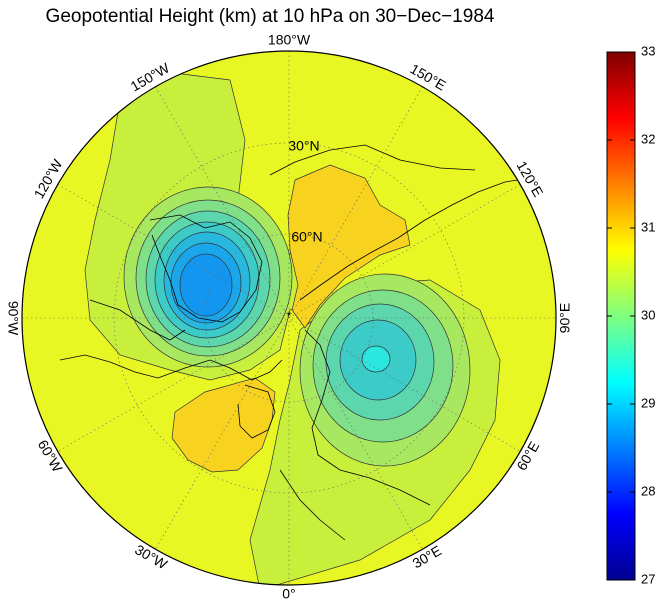 Image resolution: width=663 pixels, height=605 pixels. Describe the element at coordinates (376, 359) in the screenshot. I see `contour-29.5-b` at that location.